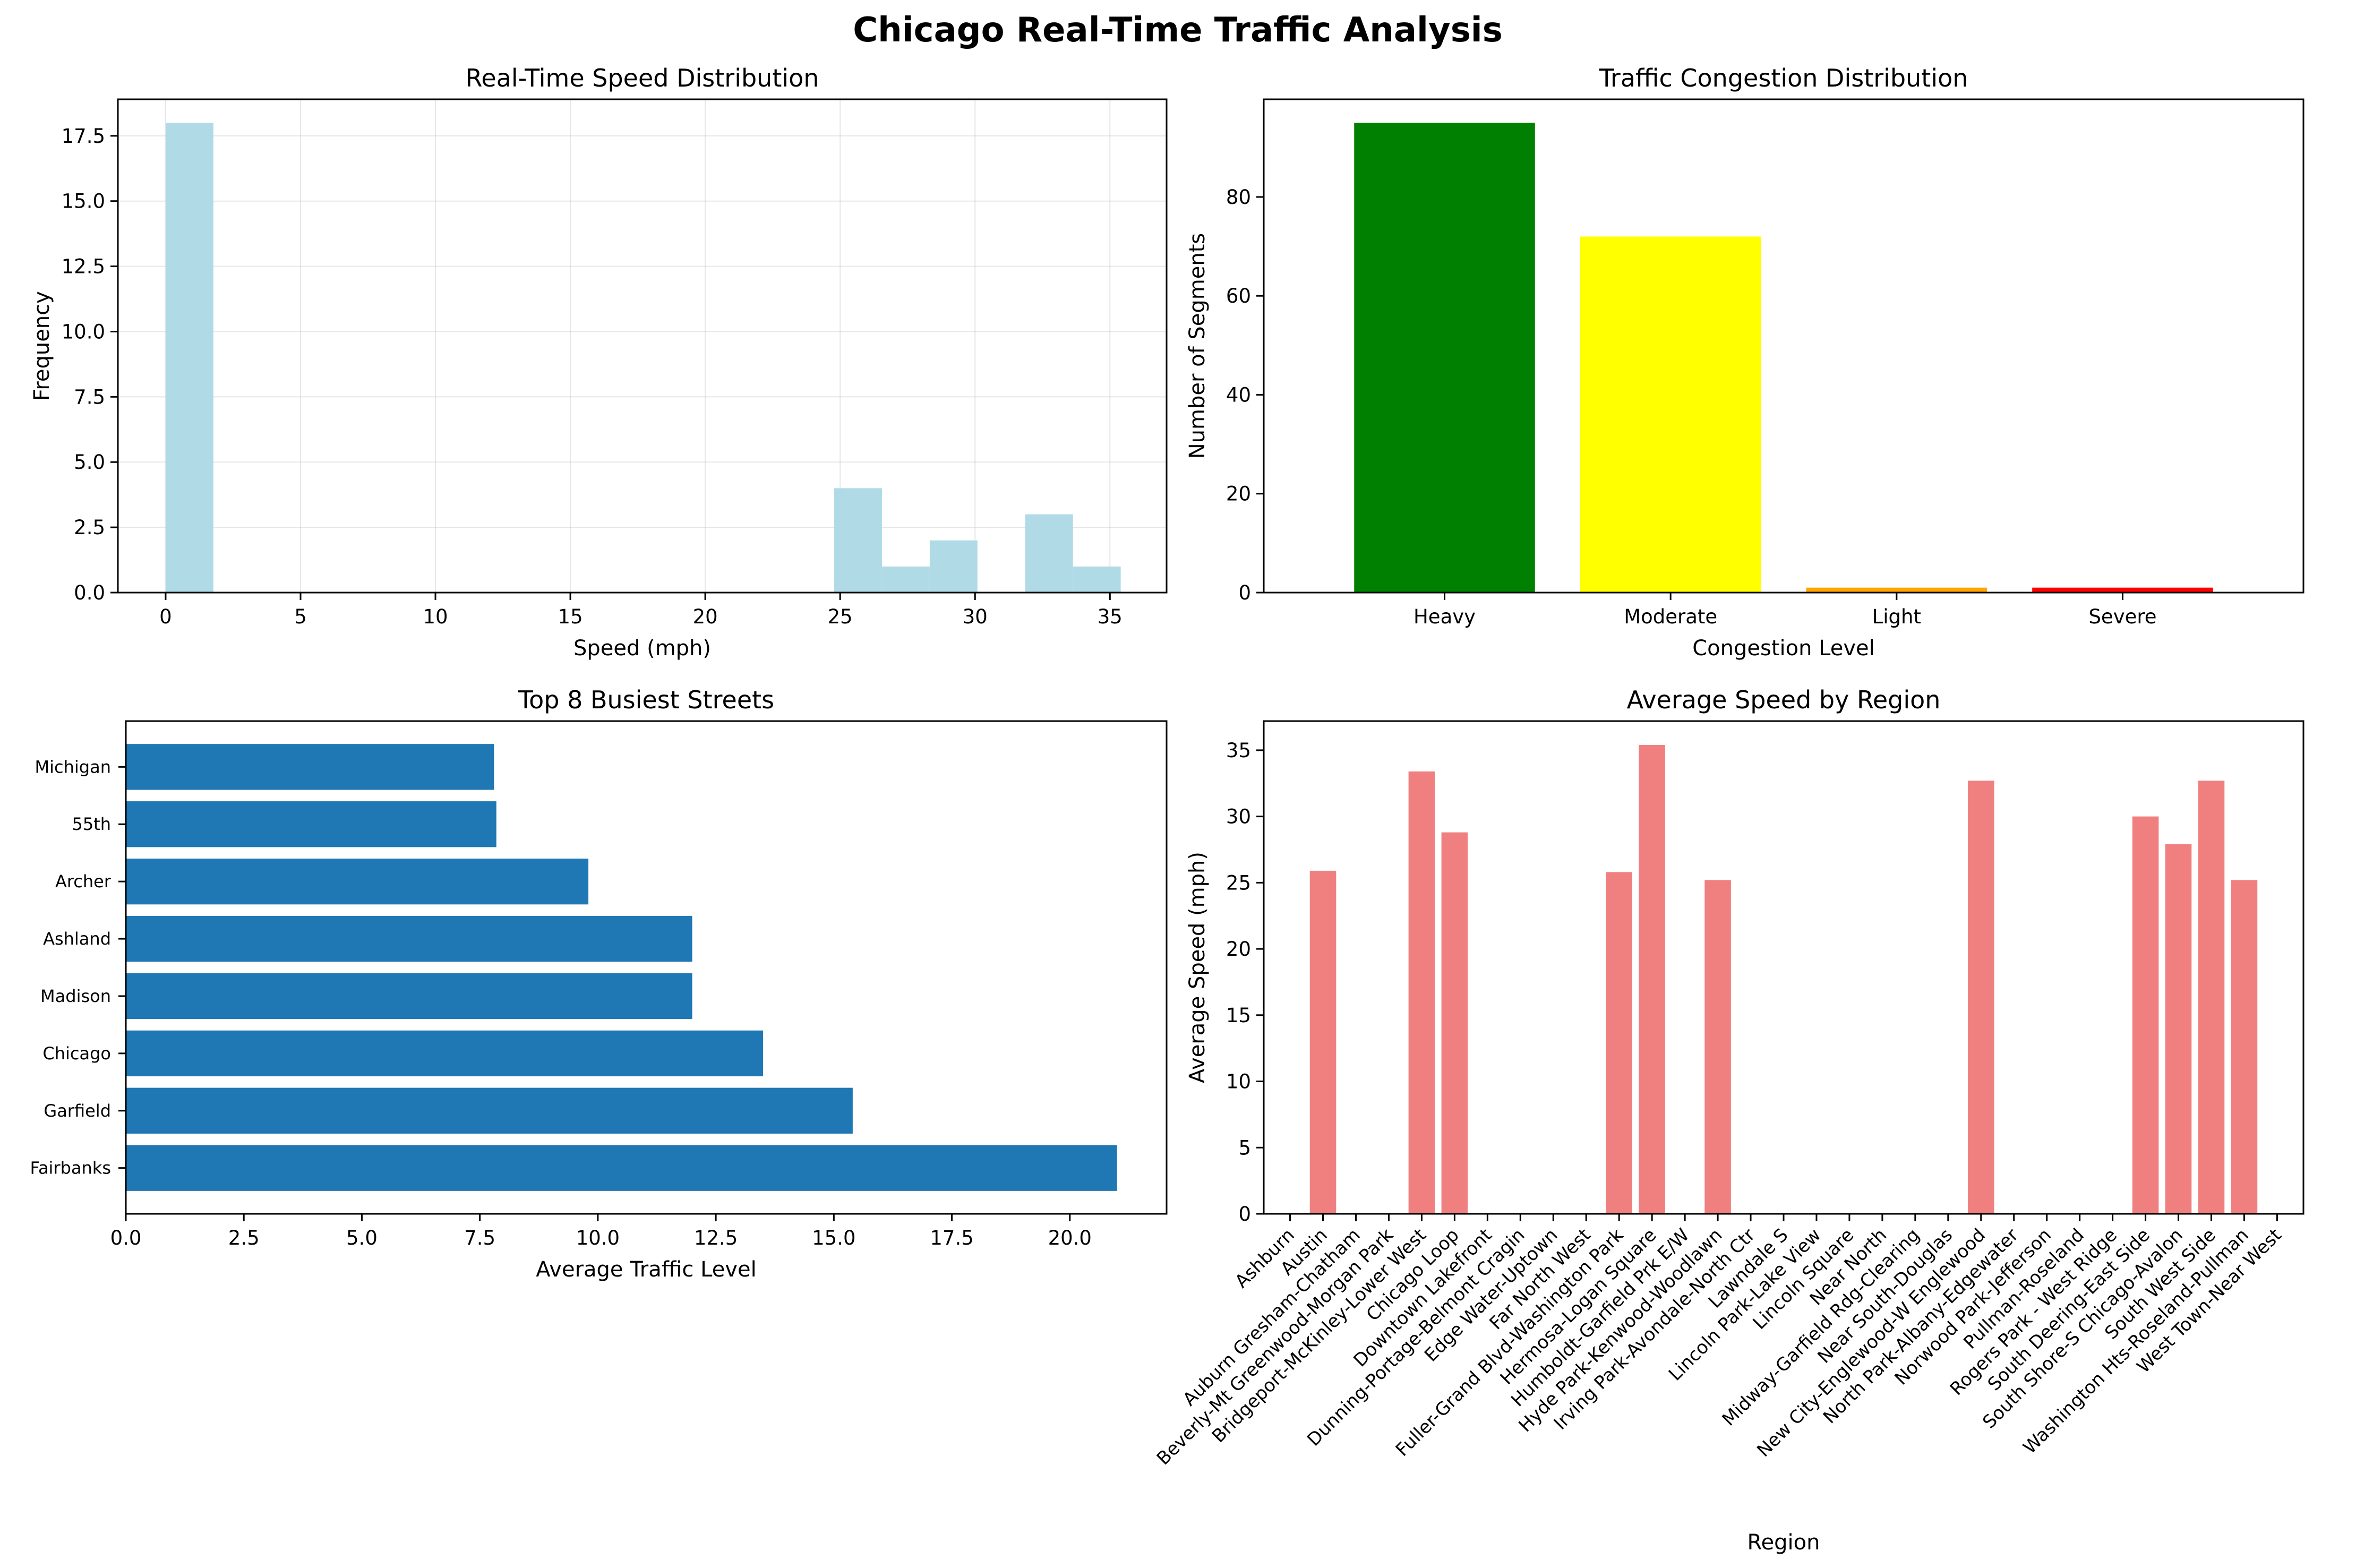  Describe the element at coordinates (1238, 882) in the screenshot. I see `y-tick-label: 25` at that location.